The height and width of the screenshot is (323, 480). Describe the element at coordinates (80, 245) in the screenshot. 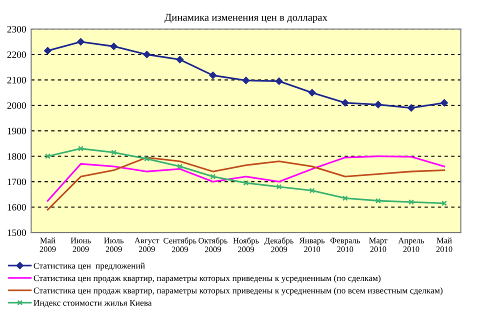

I see `x-tick-label: Июнь 2009` at that location.